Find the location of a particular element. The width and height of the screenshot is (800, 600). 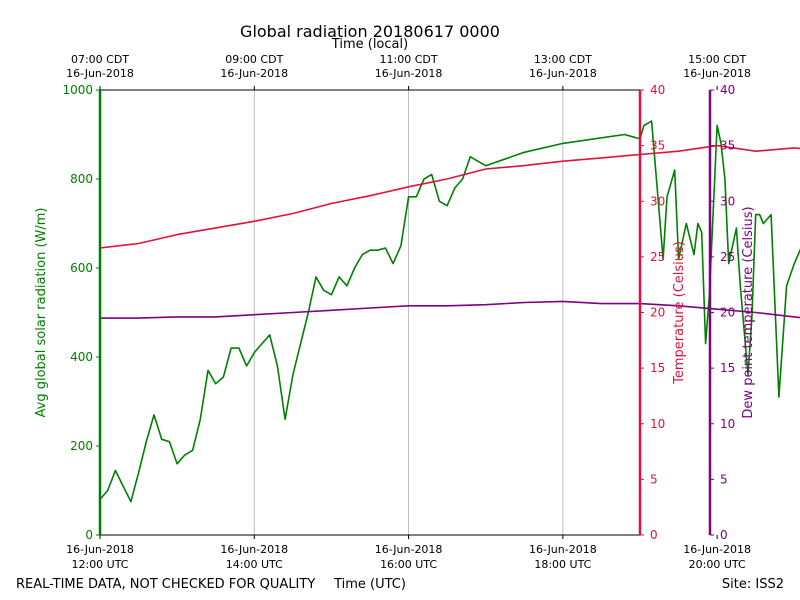

series-line-dew-point-temperature is located at coordinates (450, 309).